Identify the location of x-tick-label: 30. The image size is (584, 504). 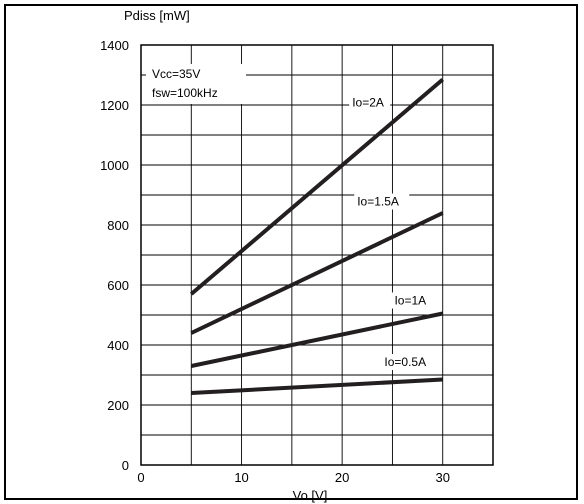
(442, 477).